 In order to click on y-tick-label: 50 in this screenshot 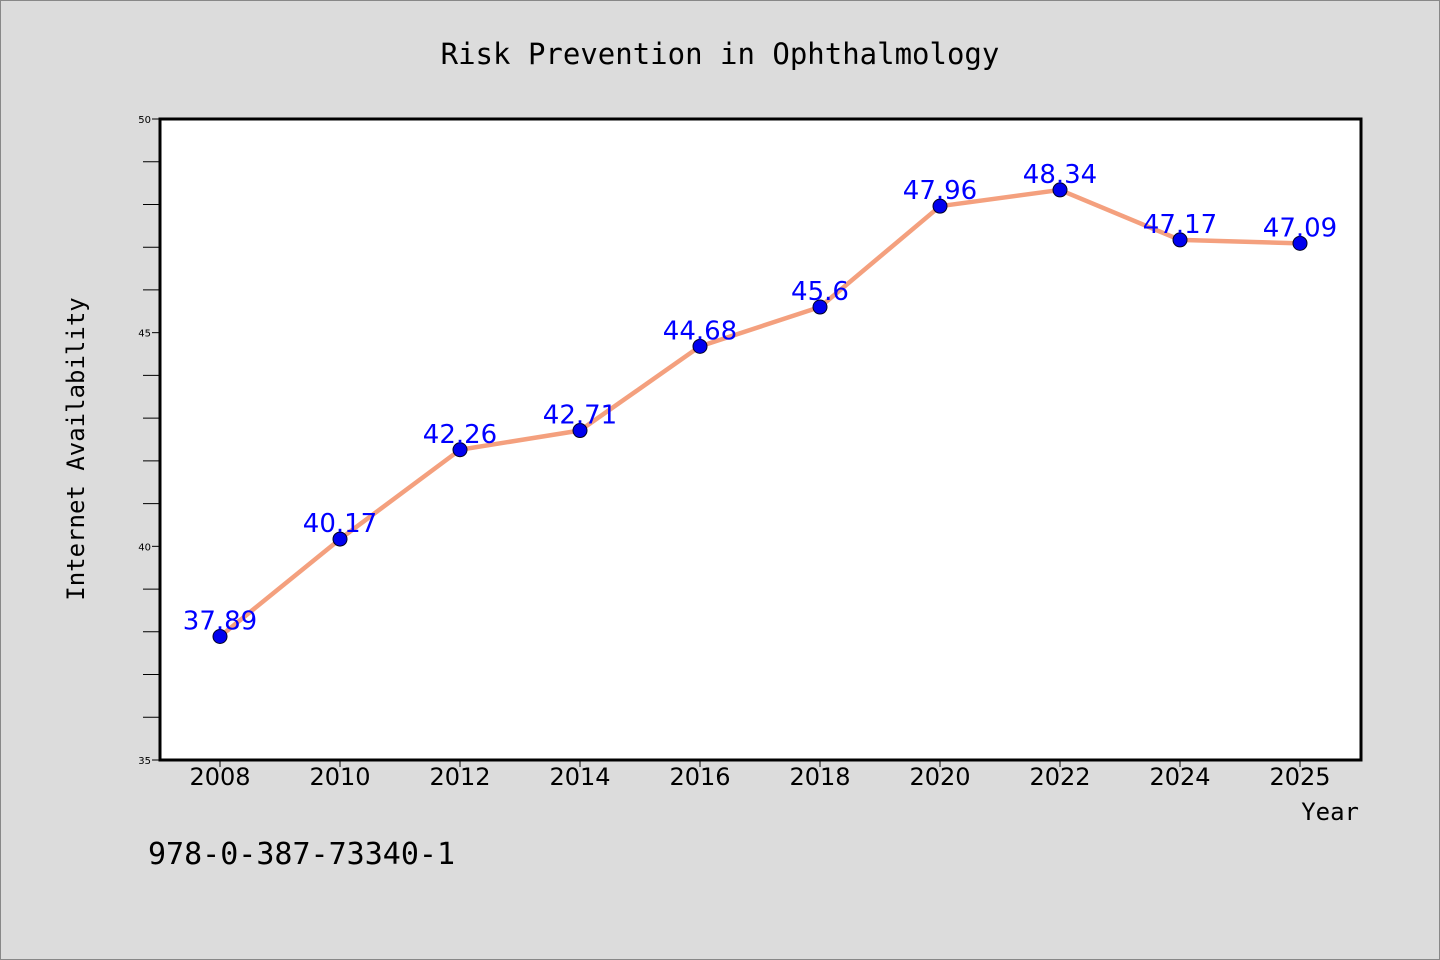, I will do `click(144, 120)`.